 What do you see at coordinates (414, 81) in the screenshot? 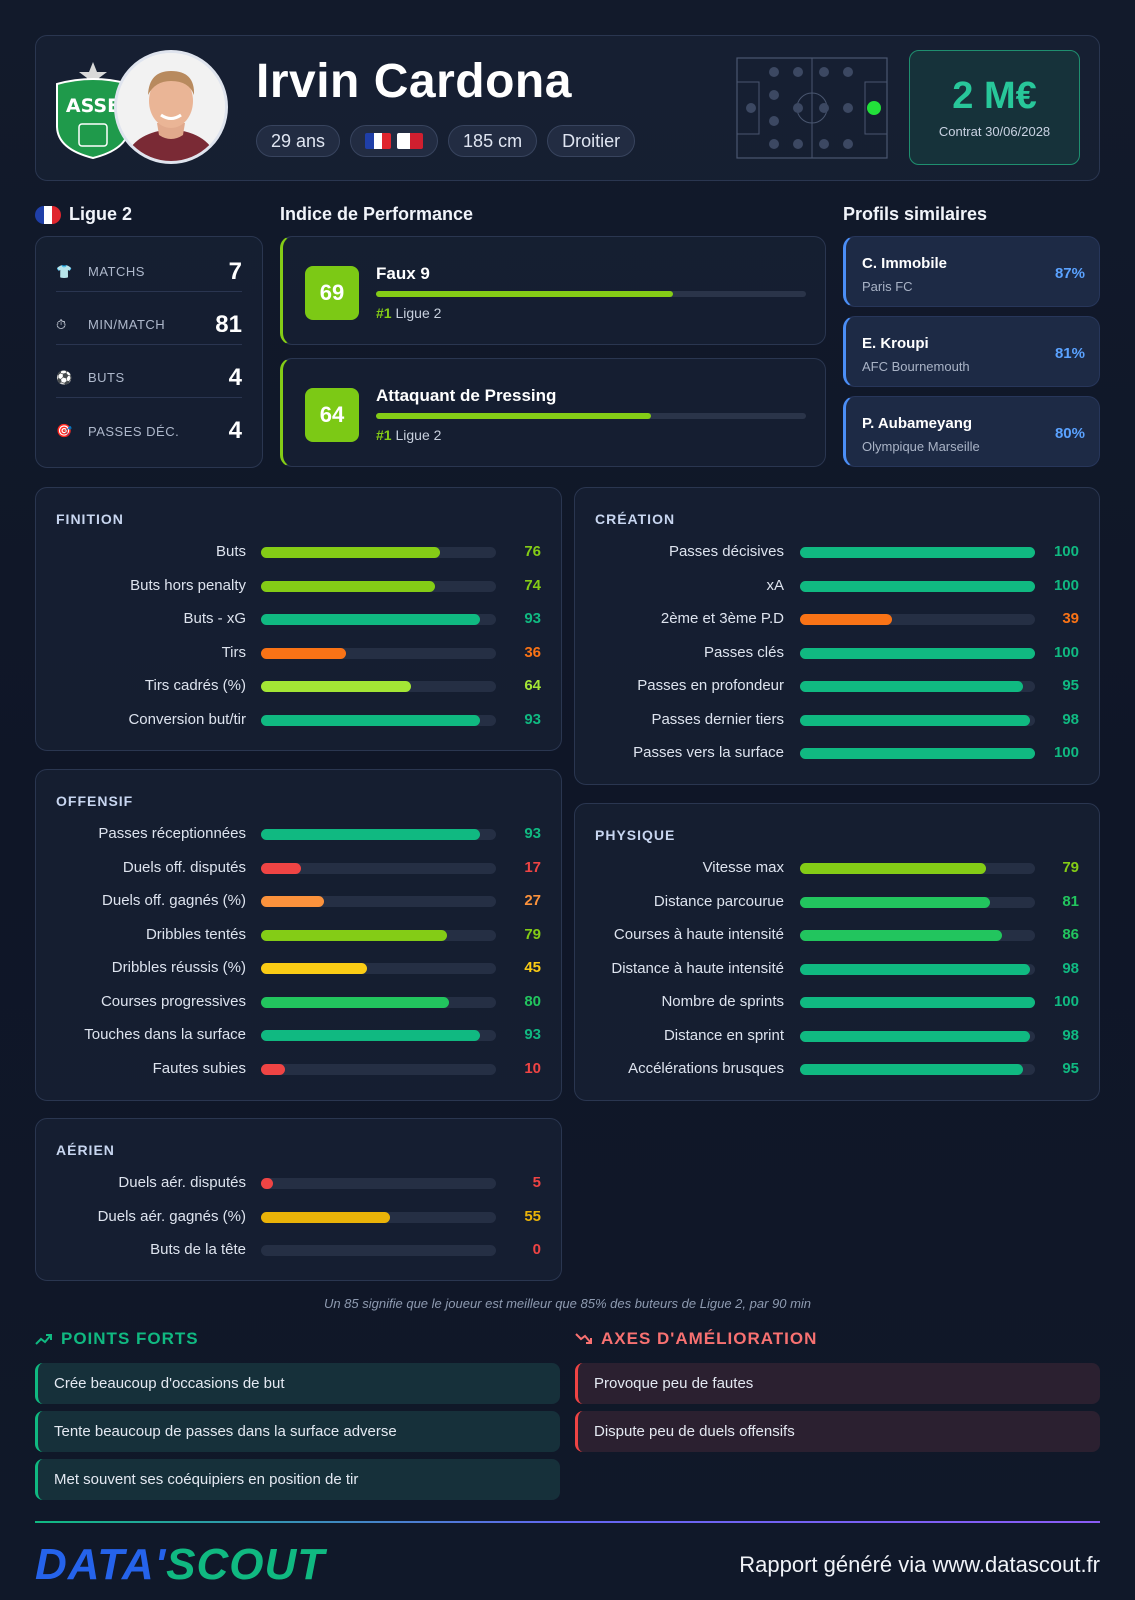
I see `player-name: Irvin Cardona` at bounding box center [414, 81].